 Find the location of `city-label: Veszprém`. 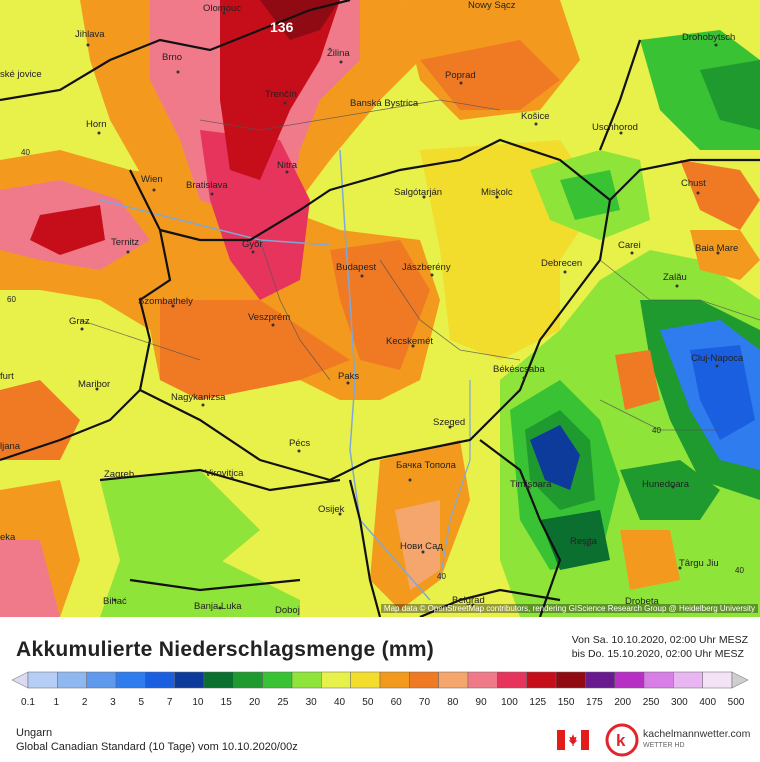

city-label: Veszprém is located at coordinates (269, 317).